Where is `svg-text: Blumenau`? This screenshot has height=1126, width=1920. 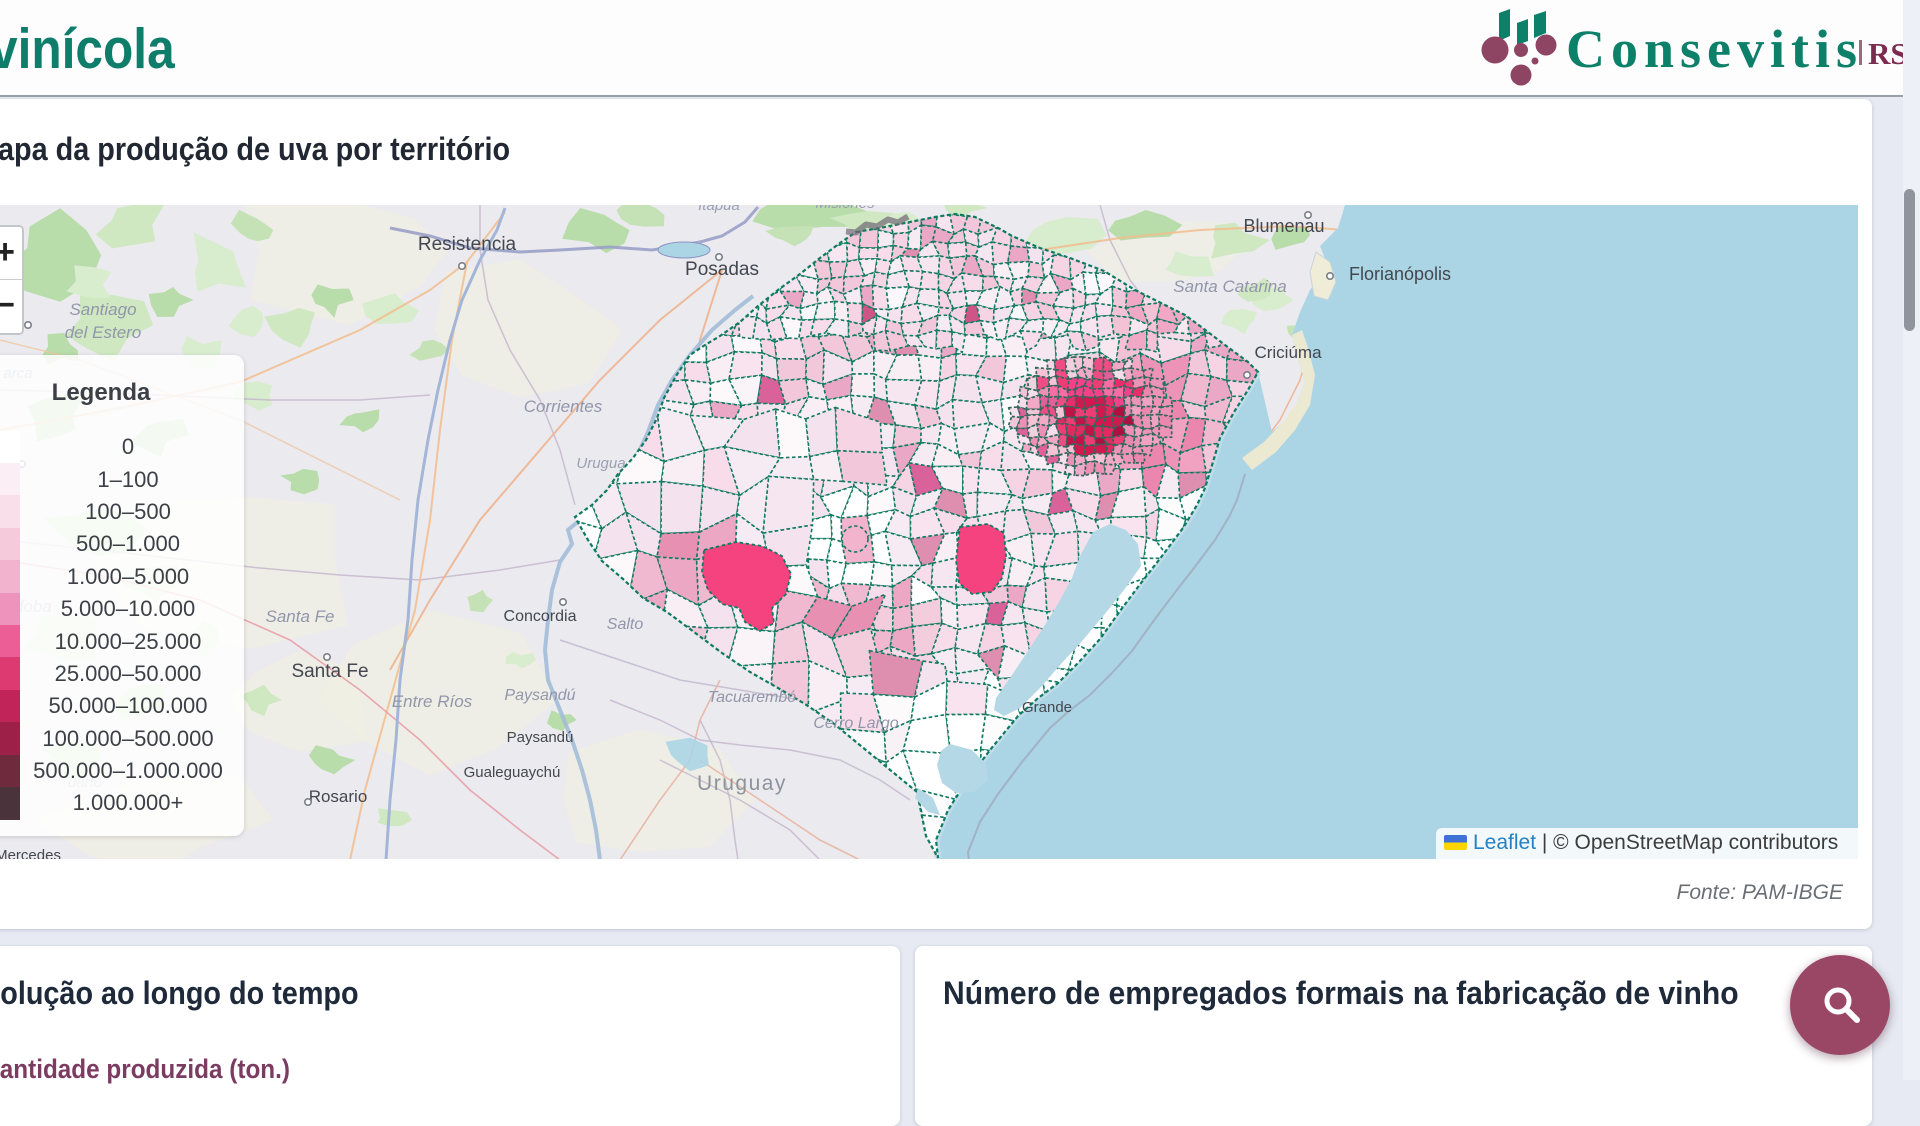
svg-text: Blumenau is located at coordinates (1283, 226).